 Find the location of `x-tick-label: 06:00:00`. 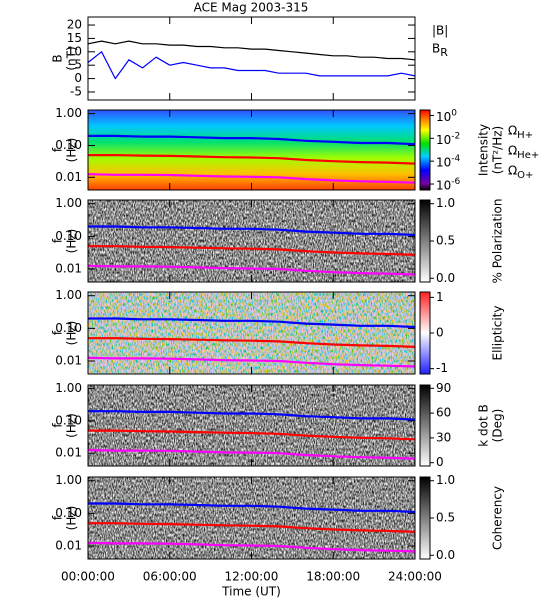

x-tick-label: 06:00:00 is located at coordinates (170, 577).